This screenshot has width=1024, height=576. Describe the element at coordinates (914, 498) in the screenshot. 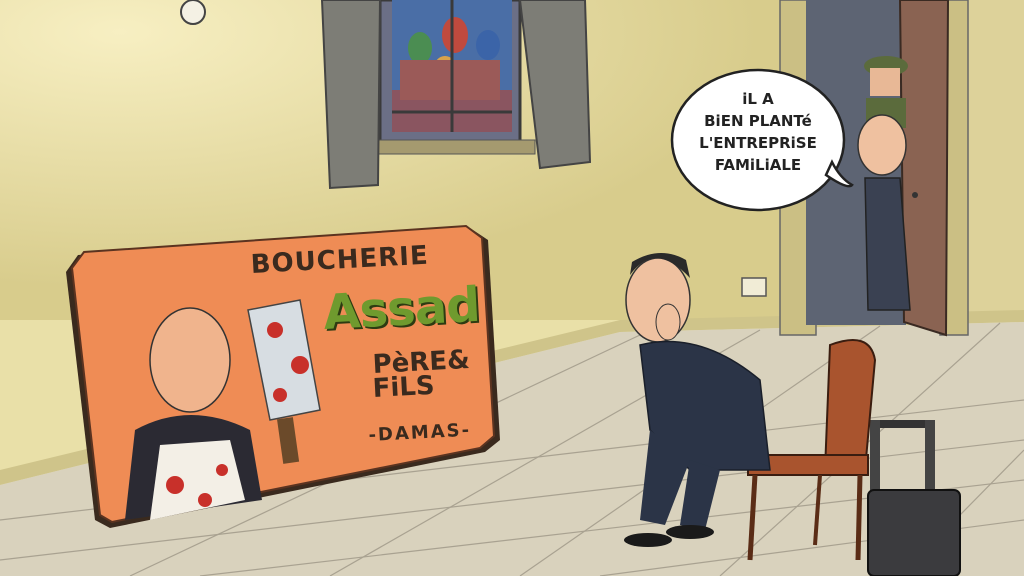

I see `suitcase` at that location.